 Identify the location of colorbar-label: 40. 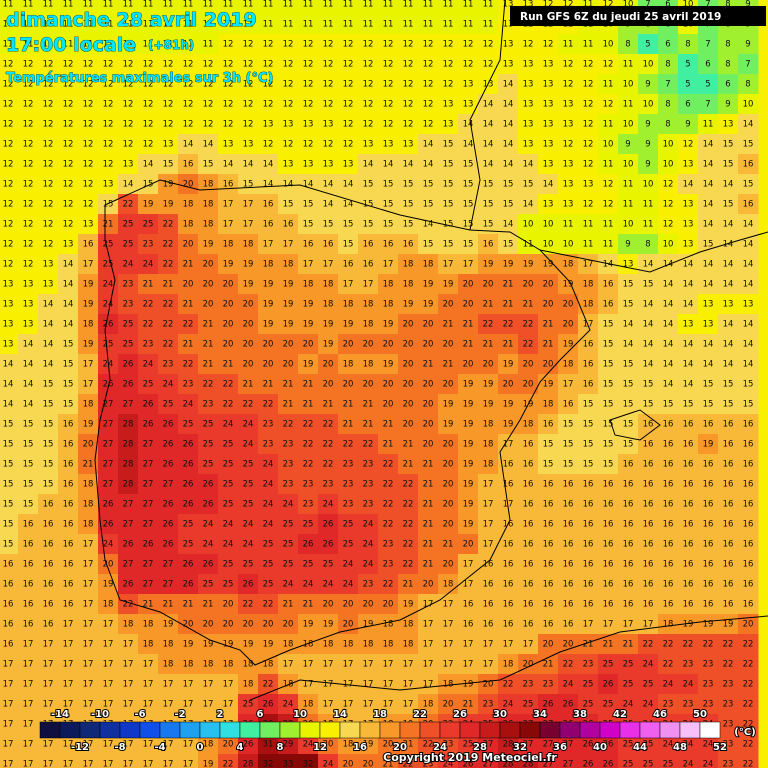
(600, 747).